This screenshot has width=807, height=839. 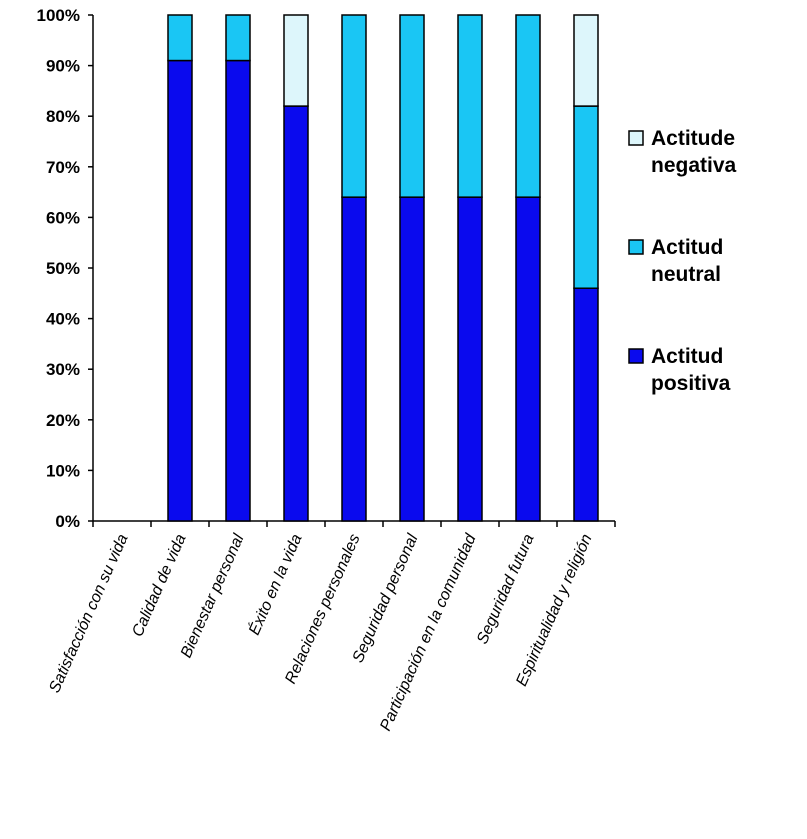 What do you see at coordinates (213, 595) in the screenshot?
I see `category-label: Bienestar personal` at bounding box center [213, 595].